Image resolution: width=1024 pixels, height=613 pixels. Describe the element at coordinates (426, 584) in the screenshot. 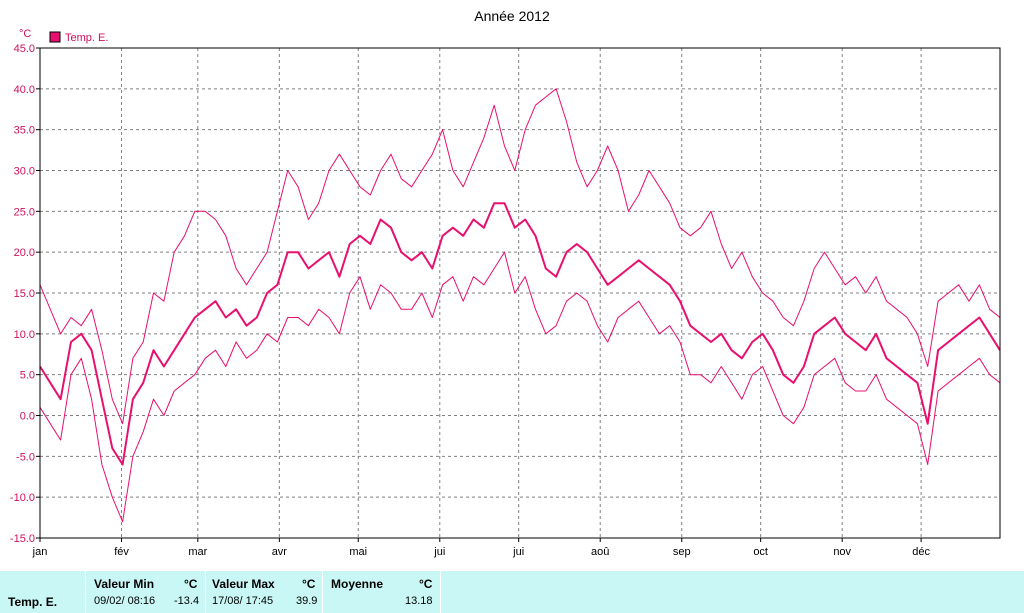

I see `stats-mean-unit: °C` at that location.